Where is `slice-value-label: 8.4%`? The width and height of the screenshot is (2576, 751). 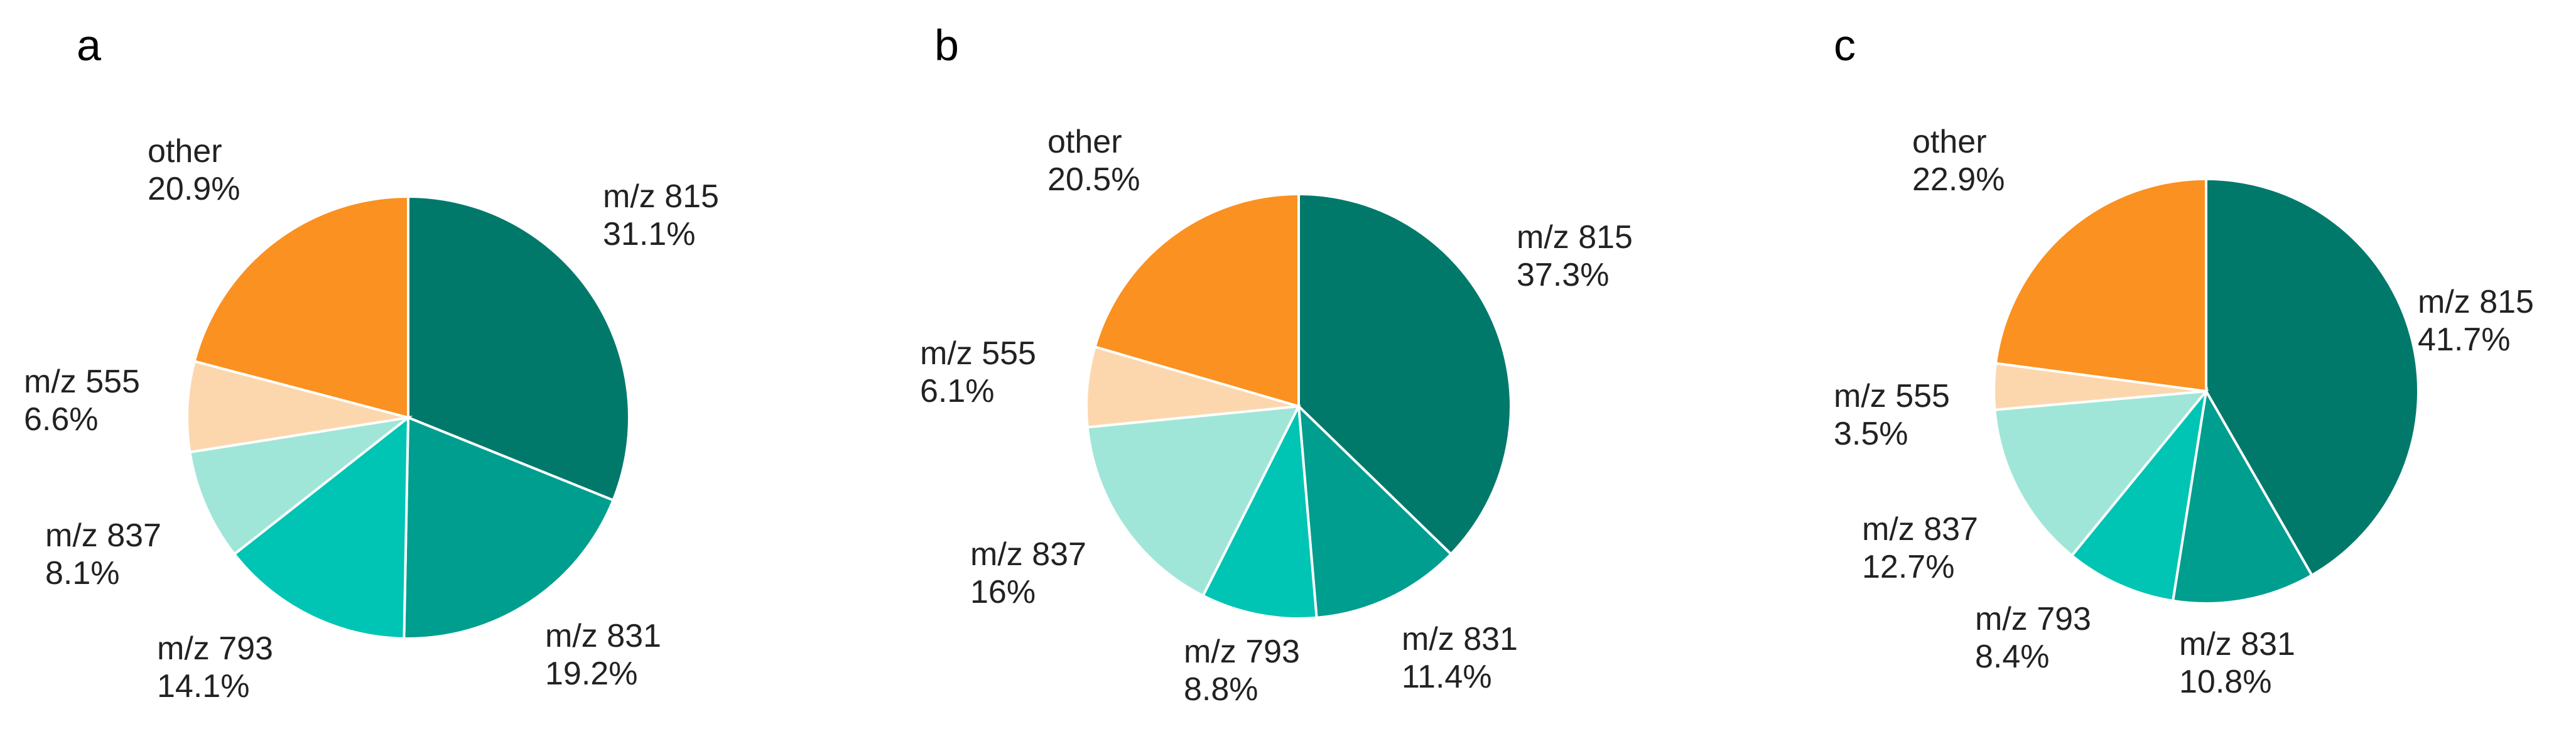
slice-value-label: 8.4% is located at coordinates (2012, 657).